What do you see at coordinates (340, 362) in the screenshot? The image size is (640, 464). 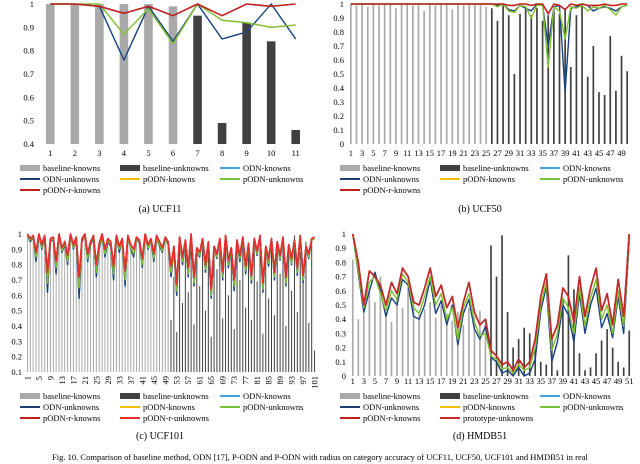 I see `y-tick-label: 0.1` at bounding box center [340, 362].